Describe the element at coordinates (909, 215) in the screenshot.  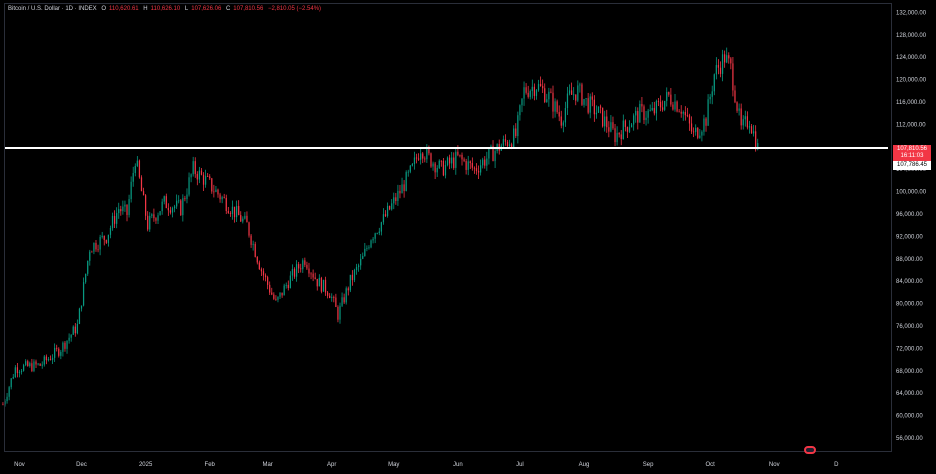
I see `y-tick-label: 96,000.00` at that location.